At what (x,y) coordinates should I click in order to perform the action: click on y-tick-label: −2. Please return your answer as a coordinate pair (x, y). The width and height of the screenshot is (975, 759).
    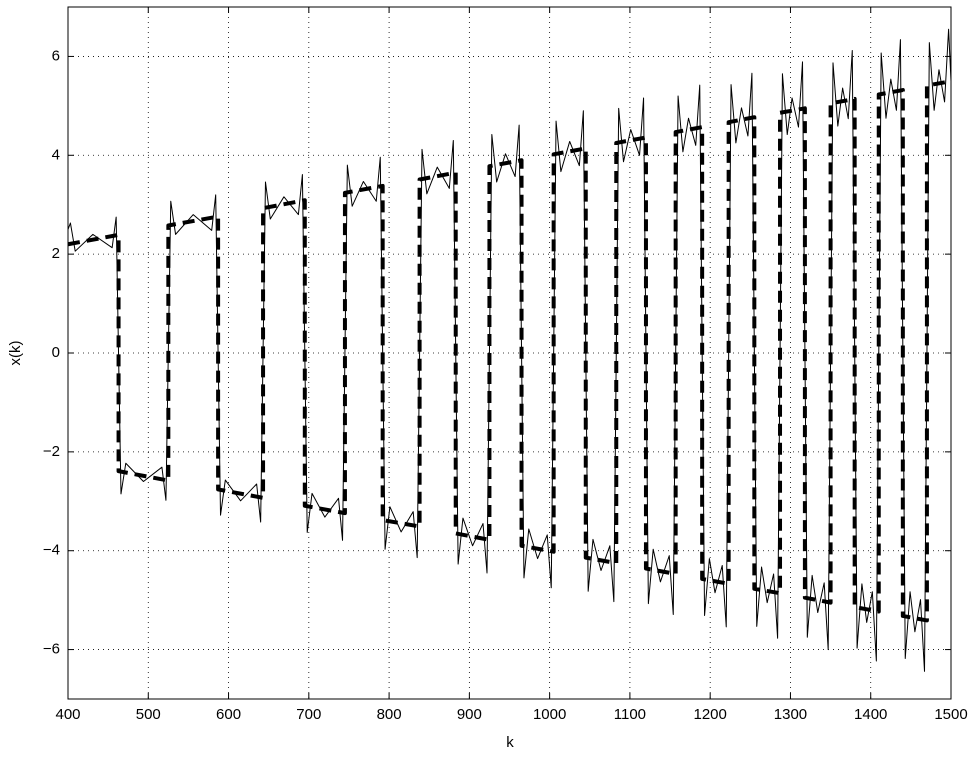
    Looking at the image, I should click on (51, 451).